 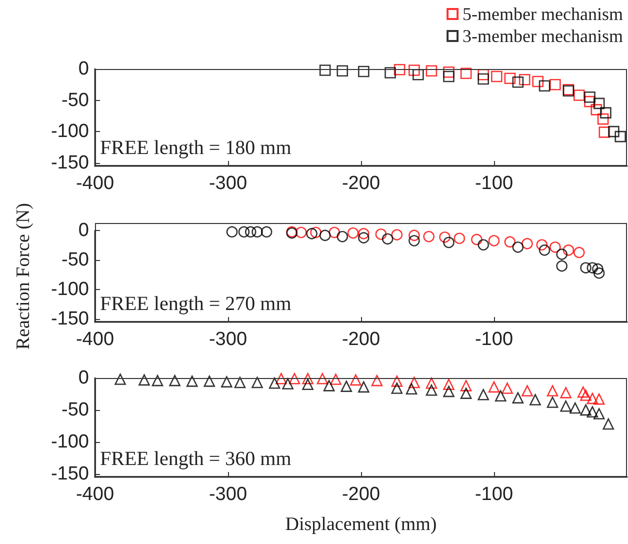 I want to click on x-tick-label: -100, so click(x=494, y=494).